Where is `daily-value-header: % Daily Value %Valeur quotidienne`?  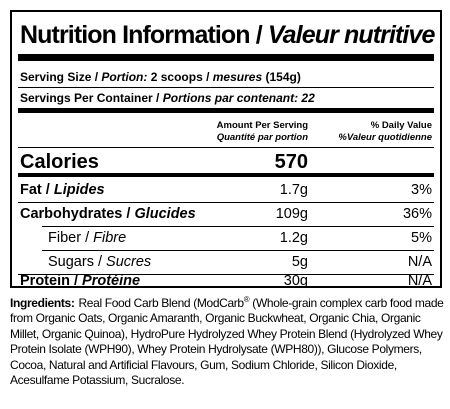 daily-value-header: % Daily Value %Valeur quotidienne is located at coordinates (372, 132).